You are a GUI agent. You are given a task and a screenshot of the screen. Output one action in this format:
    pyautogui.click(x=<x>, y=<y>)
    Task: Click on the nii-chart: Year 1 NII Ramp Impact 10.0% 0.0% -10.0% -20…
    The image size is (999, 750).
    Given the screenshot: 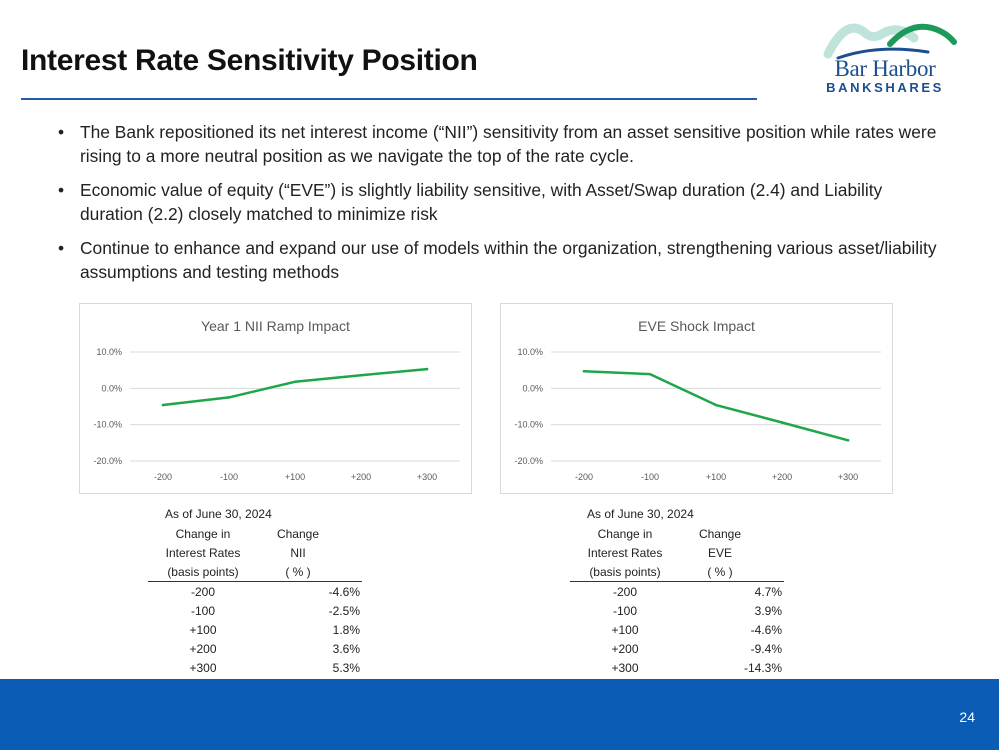 What is the action you would take?
    pyautogui.click(x=275, y=398)
    